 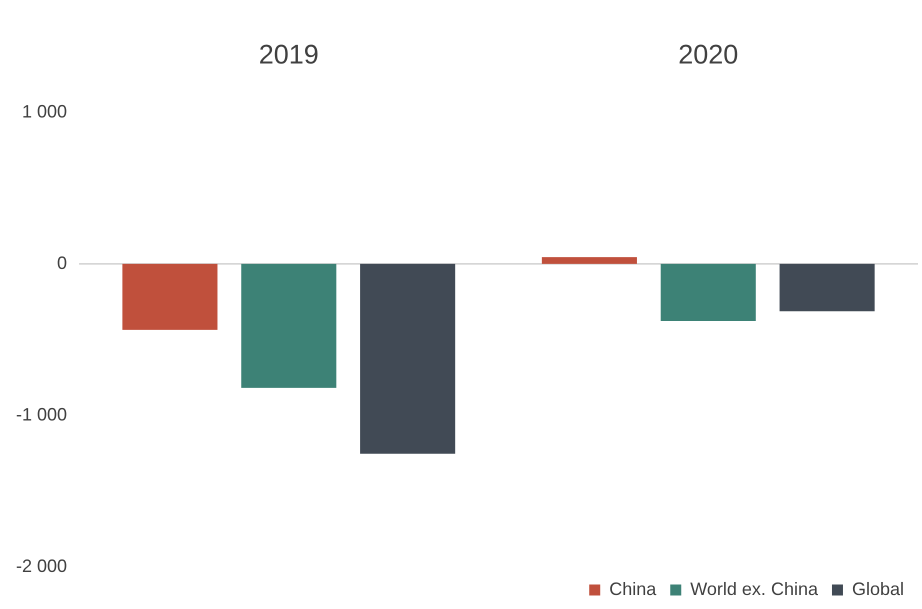 I want to click on y-tick-label: -2 000, so click(x=42, y=566).